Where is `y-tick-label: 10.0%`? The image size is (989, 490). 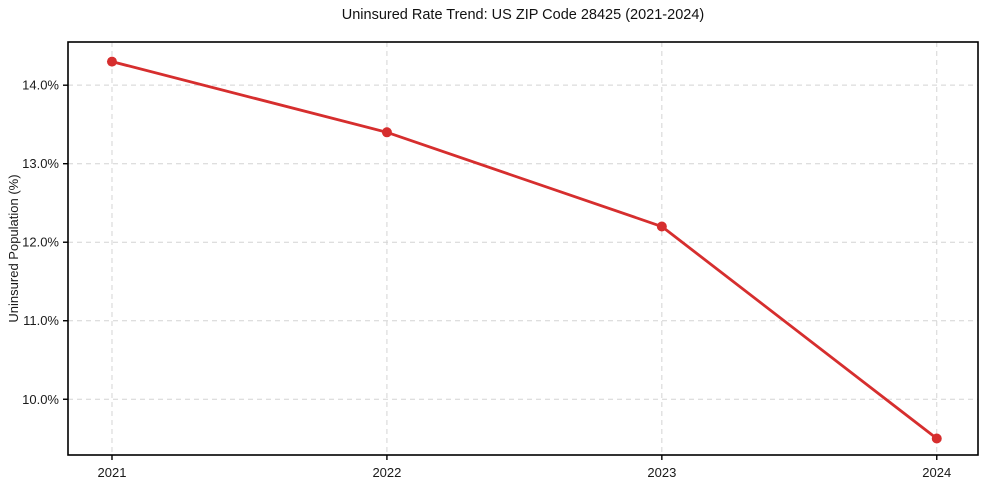 y-tick-label: 10.0% is located at coordinates (40, 399).